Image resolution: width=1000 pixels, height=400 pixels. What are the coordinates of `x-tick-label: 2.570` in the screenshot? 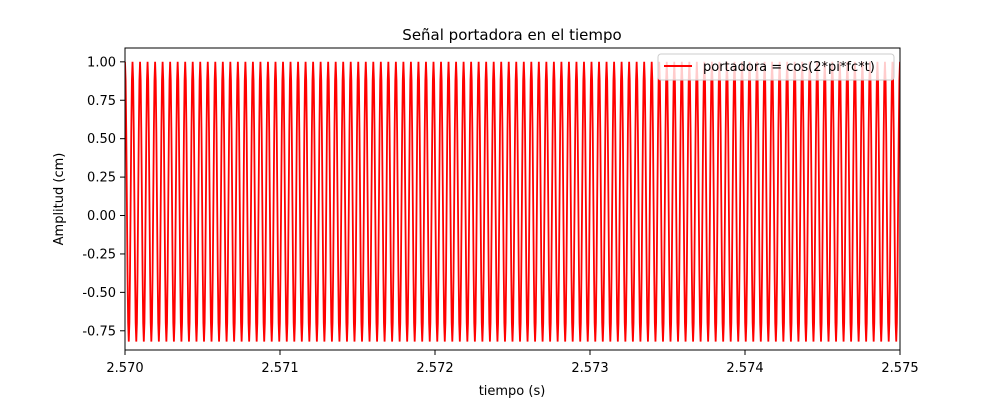 It's located at (124, 368).